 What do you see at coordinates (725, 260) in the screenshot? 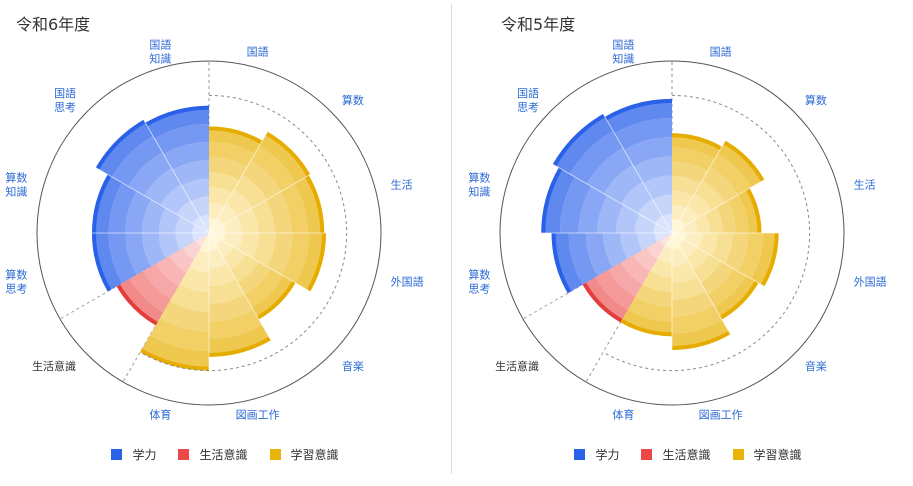
I see `bar-外国語` at bounding box center [725, 260].